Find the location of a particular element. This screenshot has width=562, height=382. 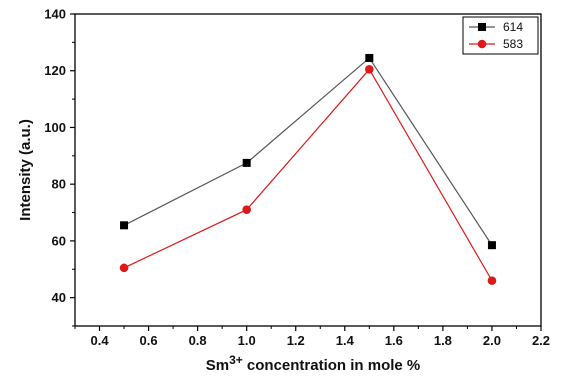

y-tick-label: 100 is located at coordinates (55, 127).